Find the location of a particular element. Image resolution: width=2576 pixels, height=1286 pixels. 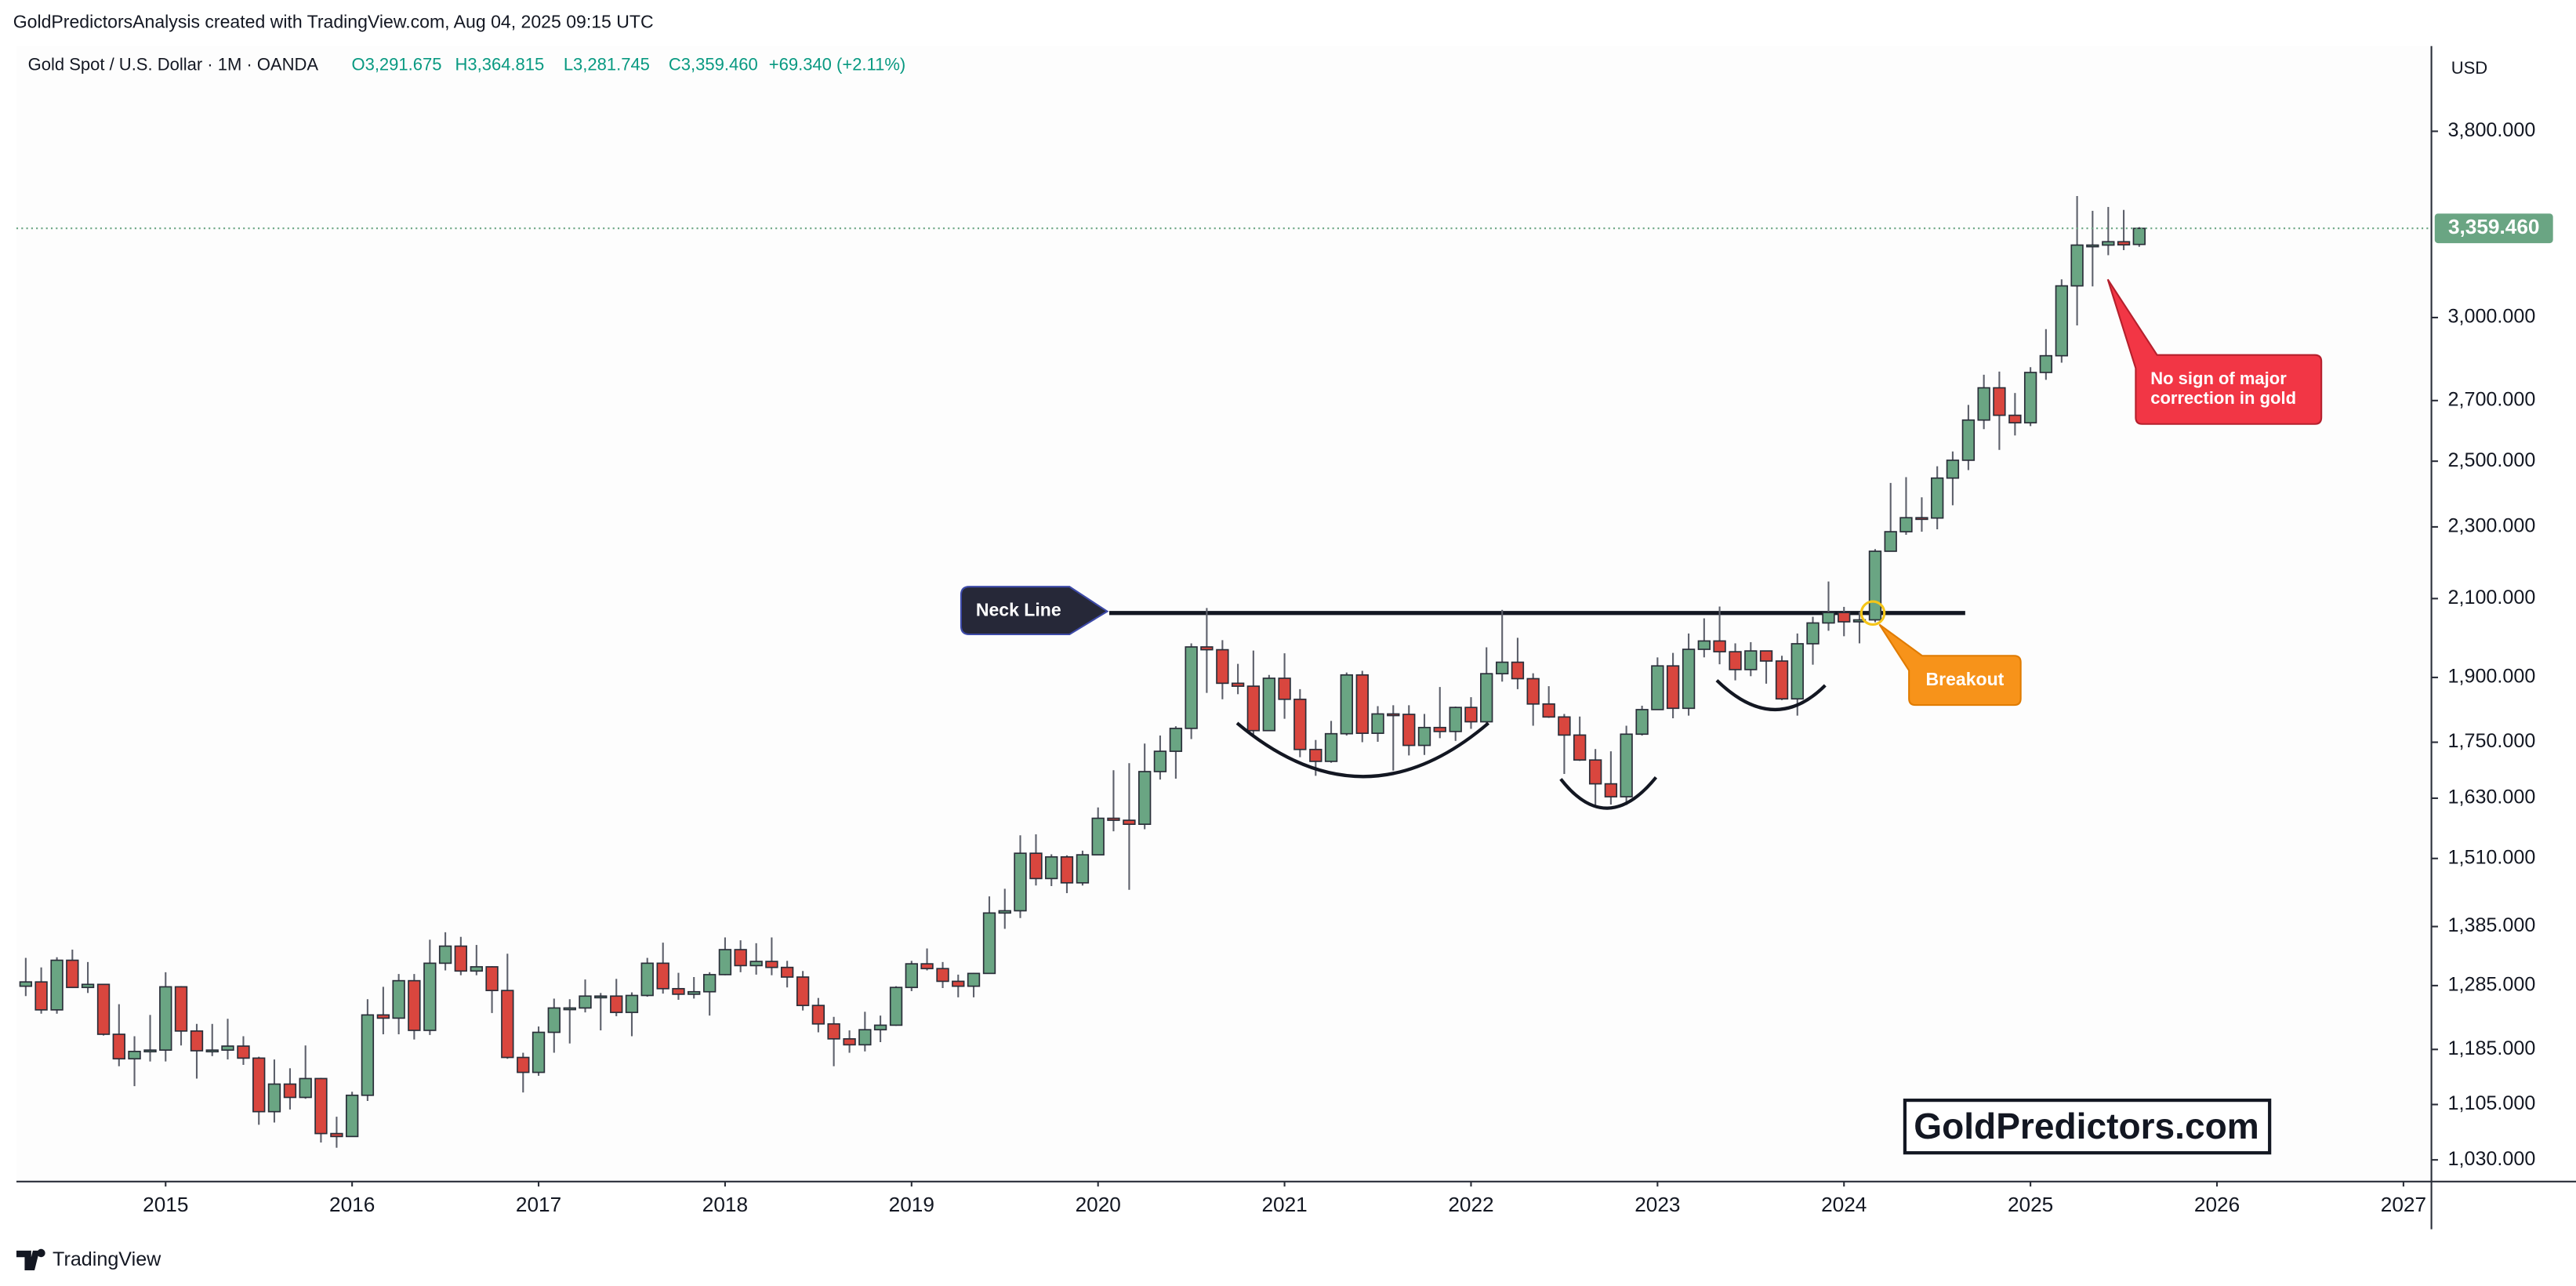

y-tick-label: 1,900.000 is located at coordinates (2492, 677).